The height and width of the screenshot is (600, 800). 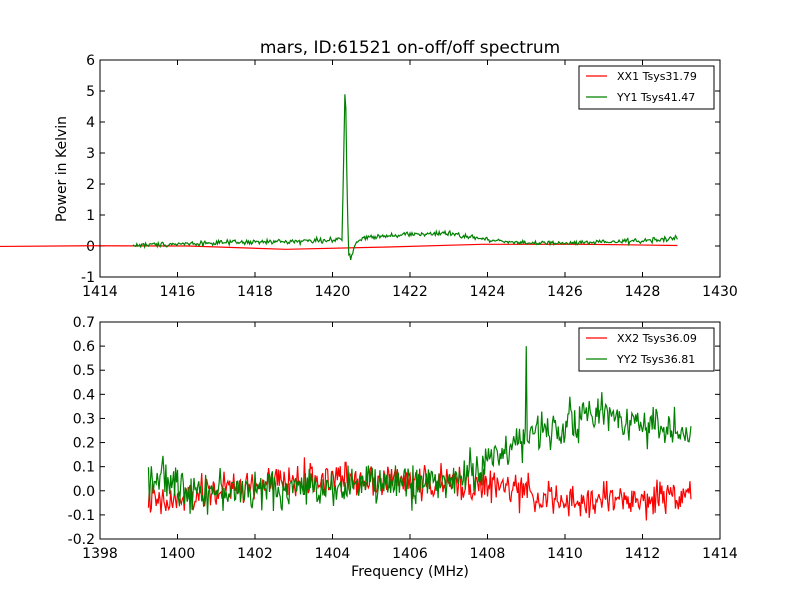 What do you see at coordinates (488, 292) in the screenshot?
I see `x-tick-label: 1424` at bounding box center [488, 292].